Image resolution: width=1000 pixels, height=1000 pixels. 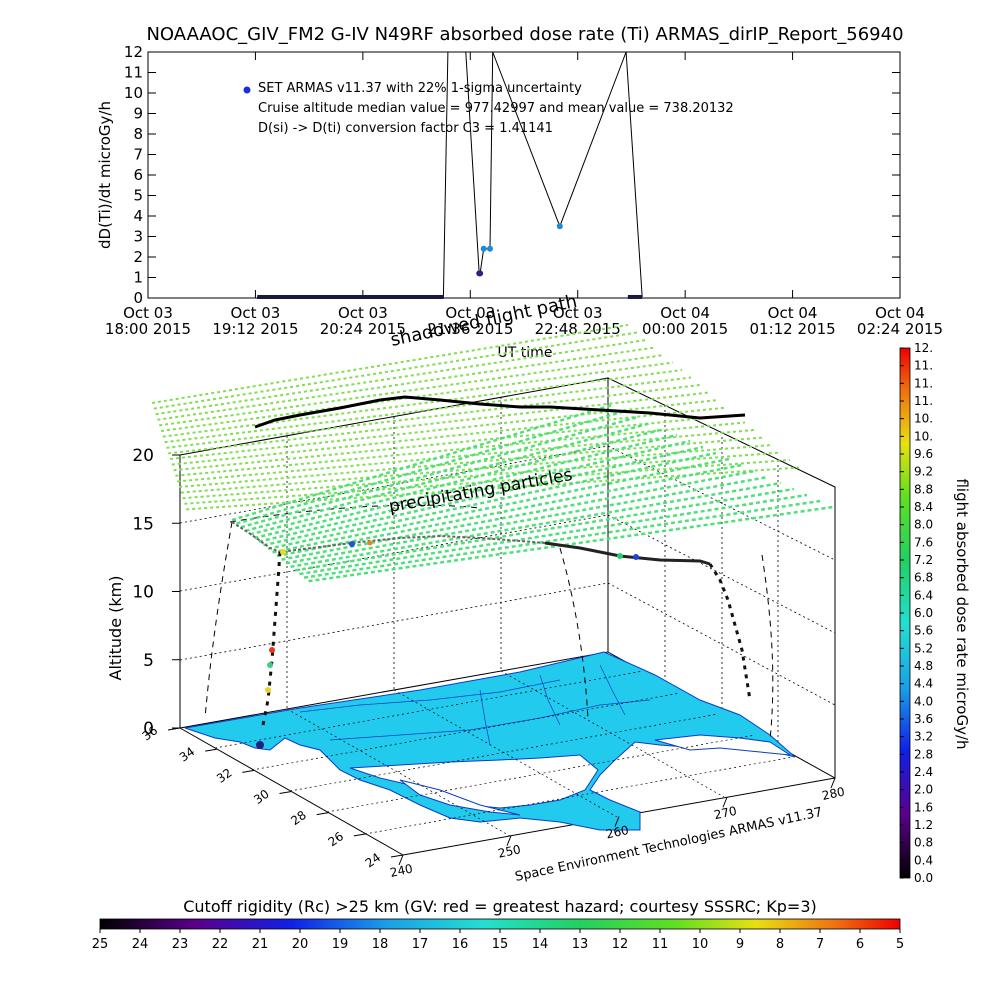 I want to click on x-tick-label-time: 18:00 2015, so click(x=148, y=329).